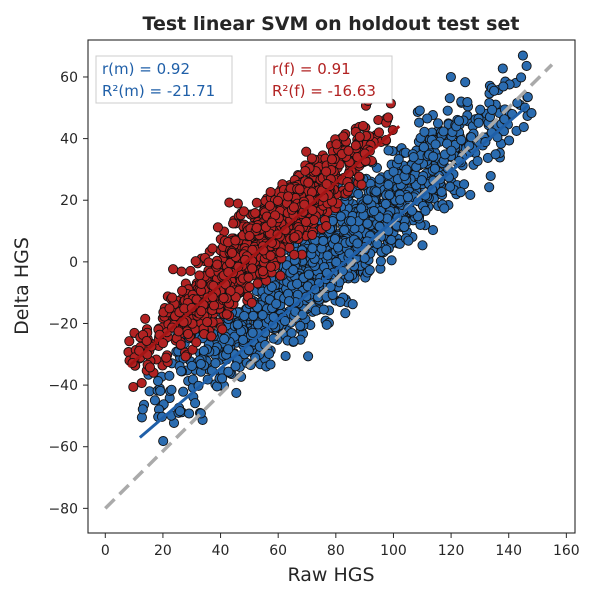 Image resolution: width=600 pixels, height=600 pixels. What do you see at coordinates (566, 551) in the screenshot?
I see `x-tick-label: 160` at bounding box center [566, 551].